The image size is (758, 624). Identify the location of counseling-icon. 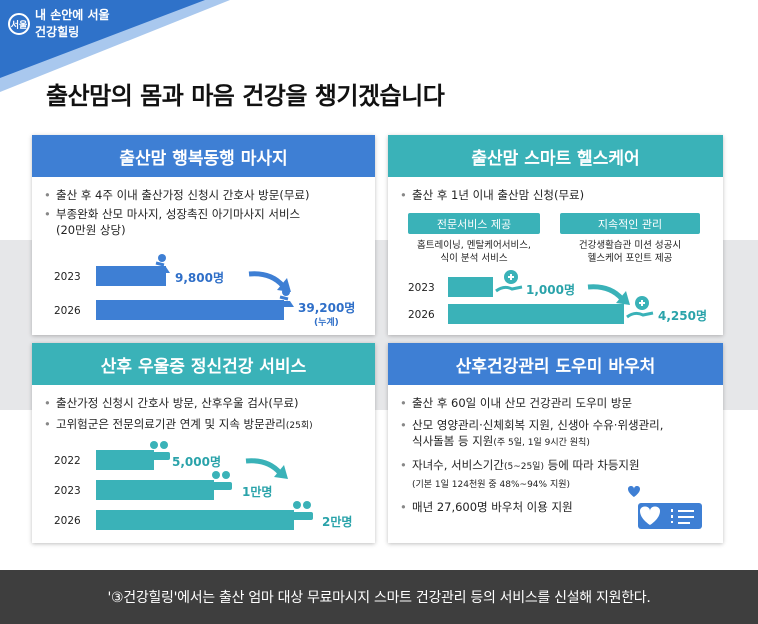
(159, 450).